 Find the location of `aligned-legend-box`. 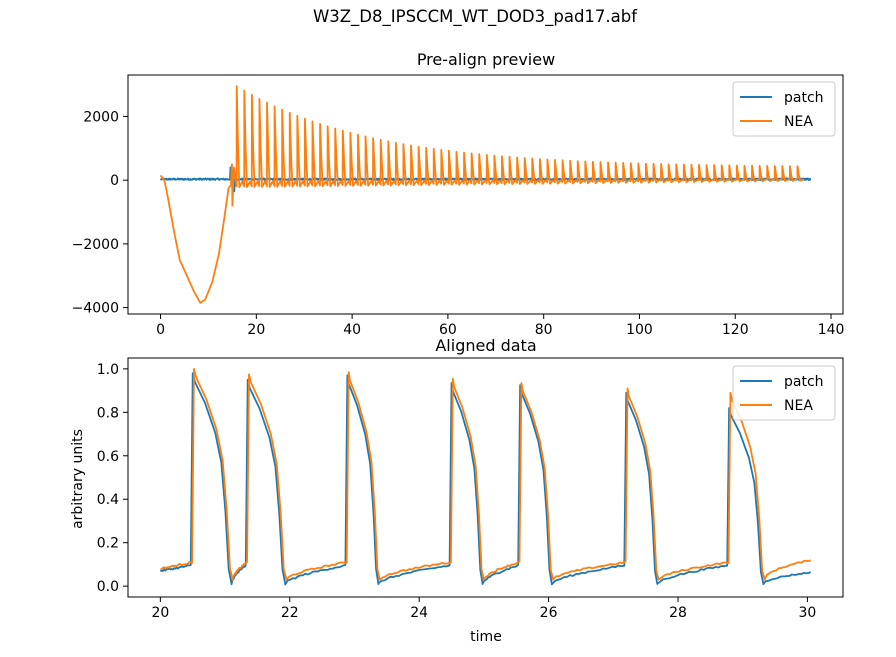

aligned-legend-box is located at coordinates (784, 393).